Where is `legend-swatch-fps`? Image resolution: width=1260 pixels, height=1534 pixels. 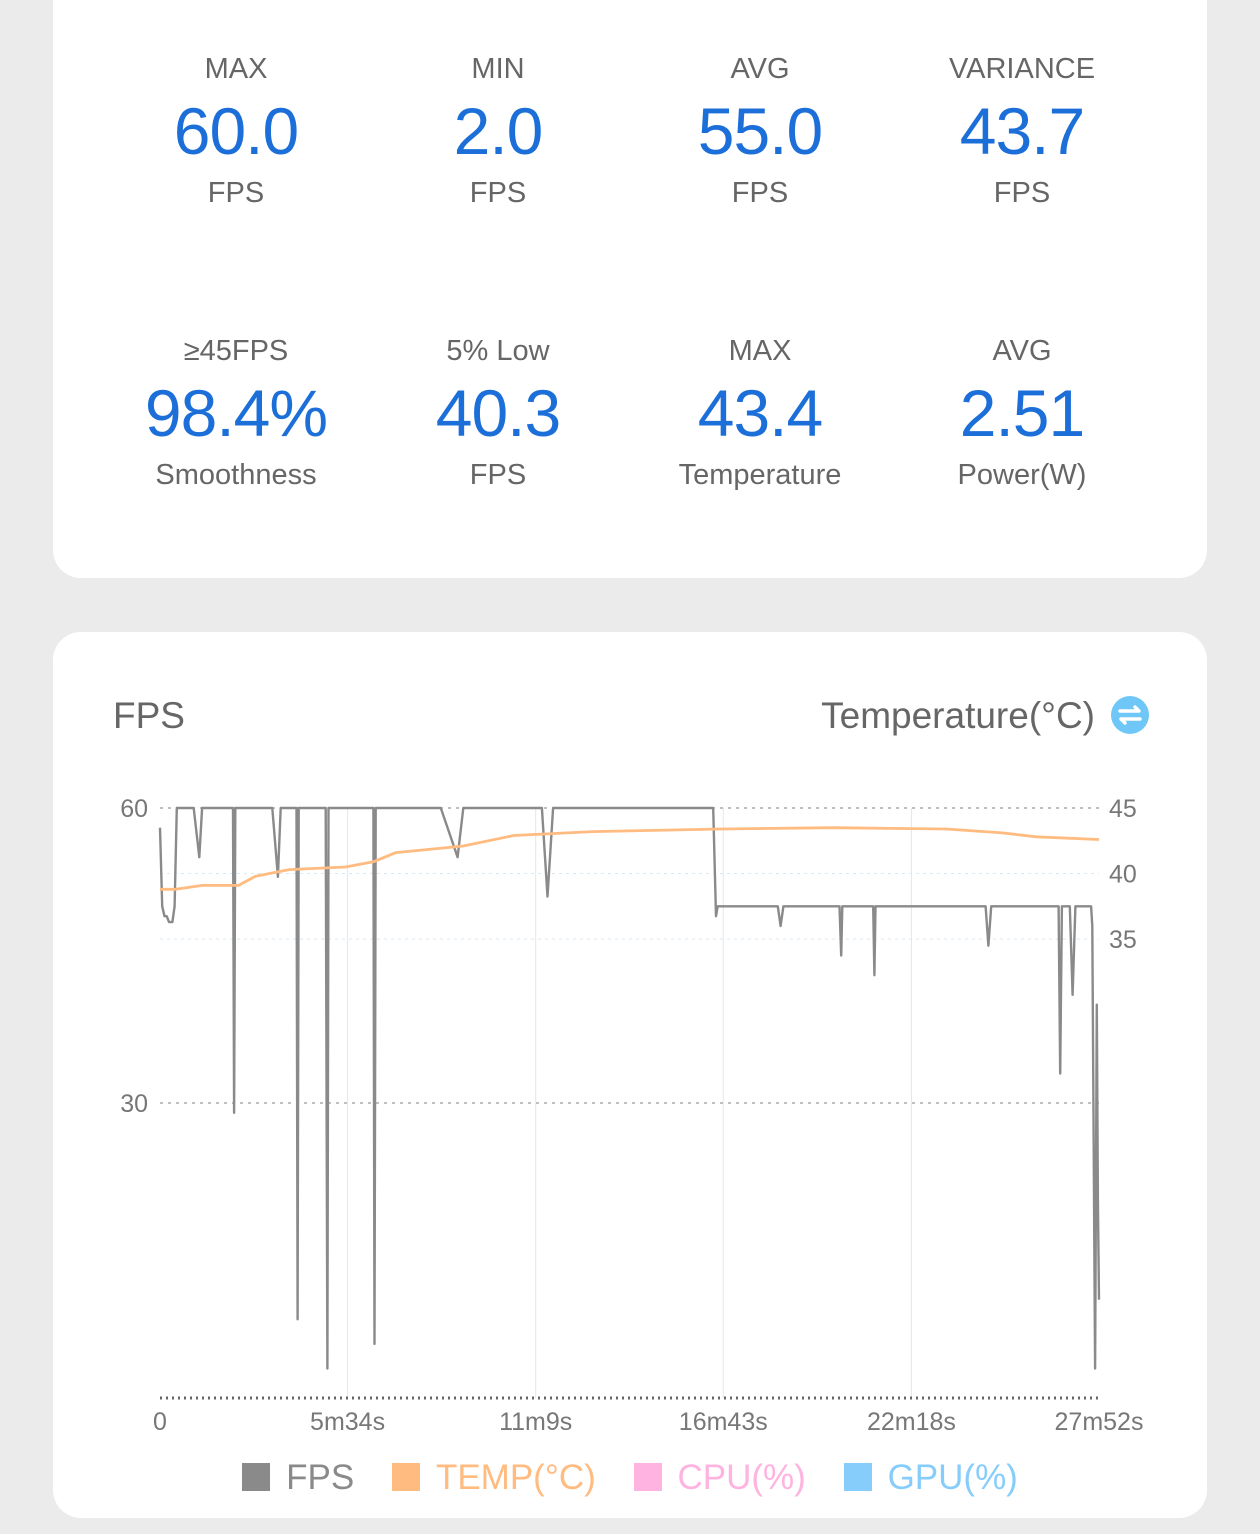 legend-swatch-fps is located at coordinates (256, 1477).